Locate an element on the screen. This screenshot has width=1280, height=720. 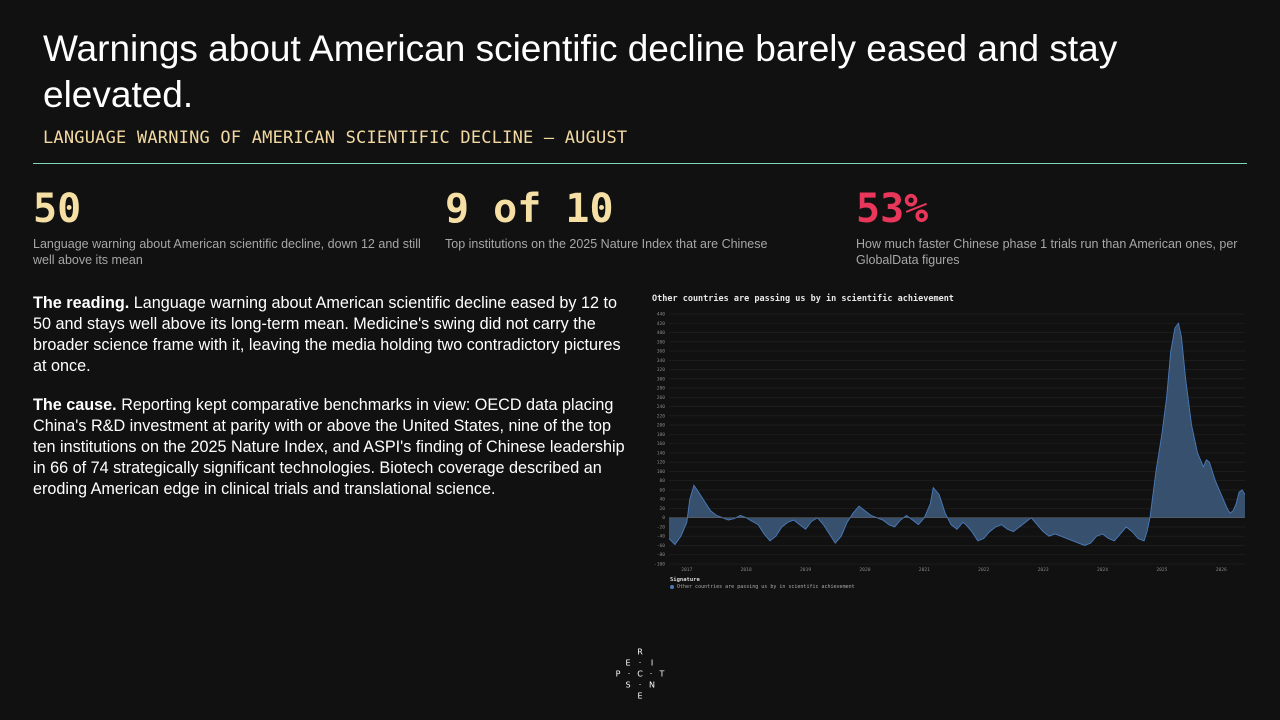
y-tick-label: 280 is located at coordinates (661, 389).